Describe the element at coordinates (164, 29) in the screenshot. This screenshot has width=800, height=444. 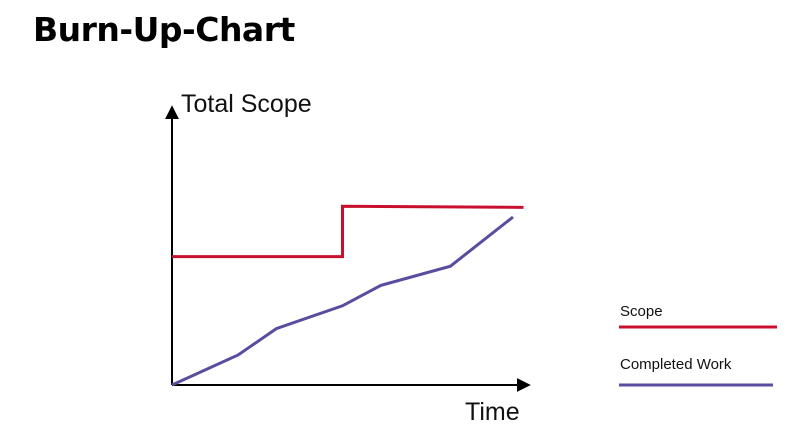
I see `chart-title: Burn-Up-Chart` at that location.